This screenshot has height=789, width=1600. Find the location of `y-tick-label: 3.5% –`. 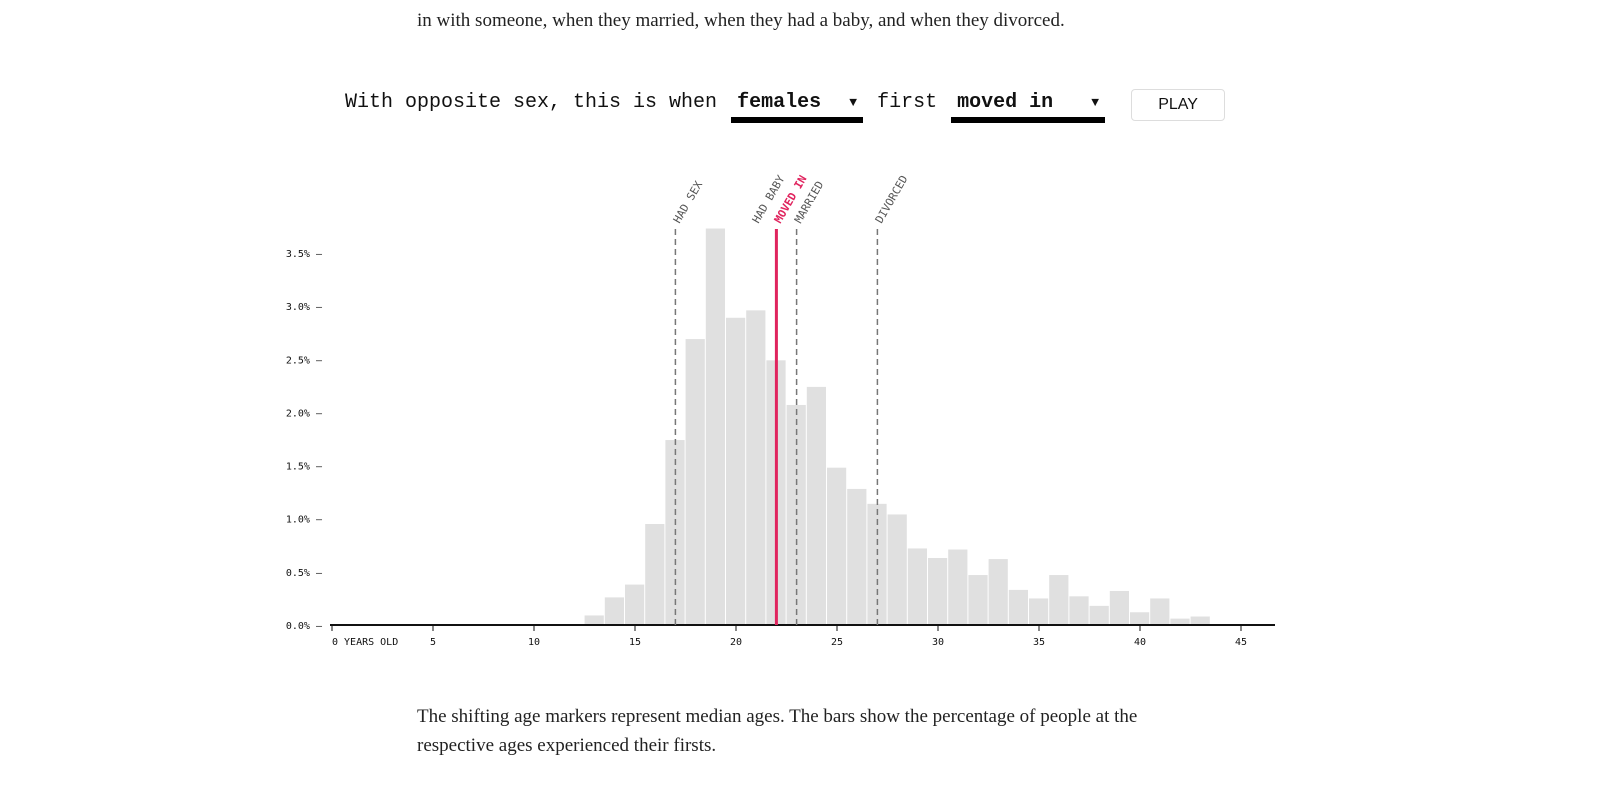

y-tick-label: 3.5% – is located at coordinates (304, 254).